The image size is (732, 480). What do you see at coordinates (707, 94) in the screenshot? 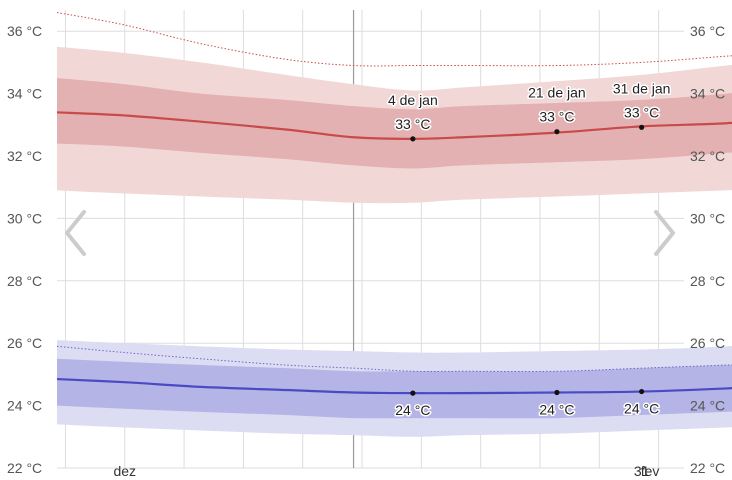
I see `y-tick-label-right: 34 °C` at bounding box center [707, 94].